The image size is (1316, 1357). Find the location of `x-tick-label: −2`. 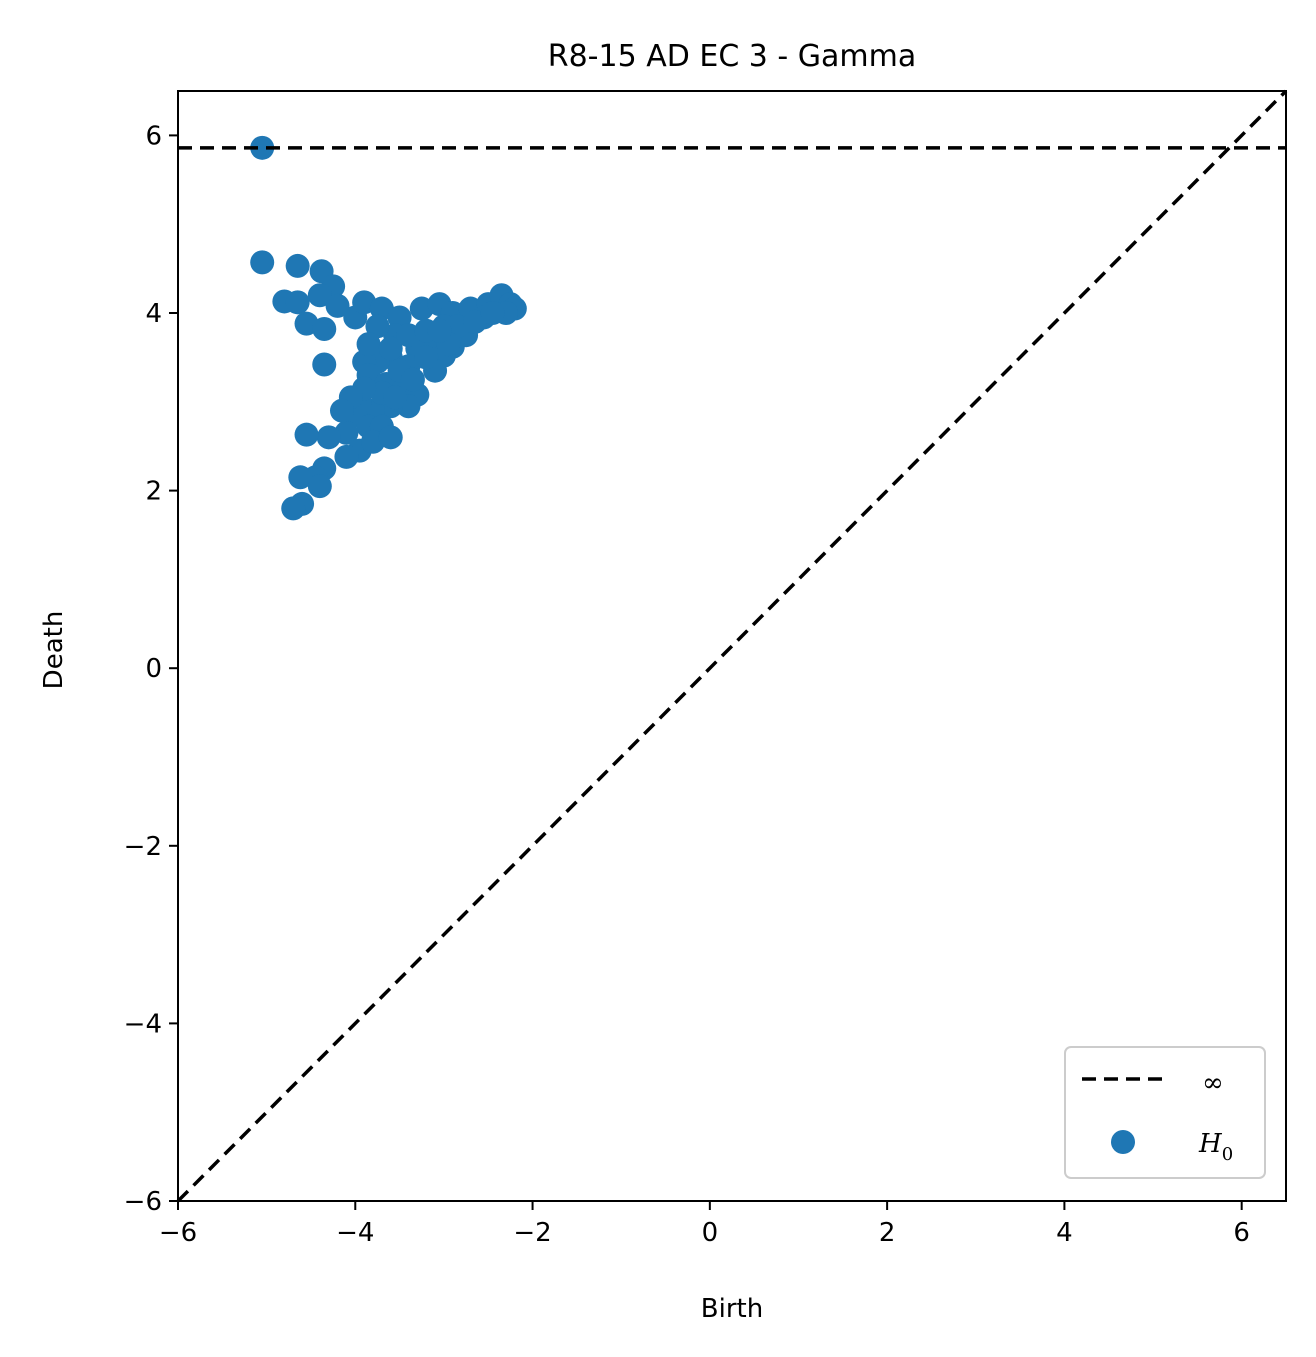

x-tick-label: −2 is located at coordinates (532, 1233).